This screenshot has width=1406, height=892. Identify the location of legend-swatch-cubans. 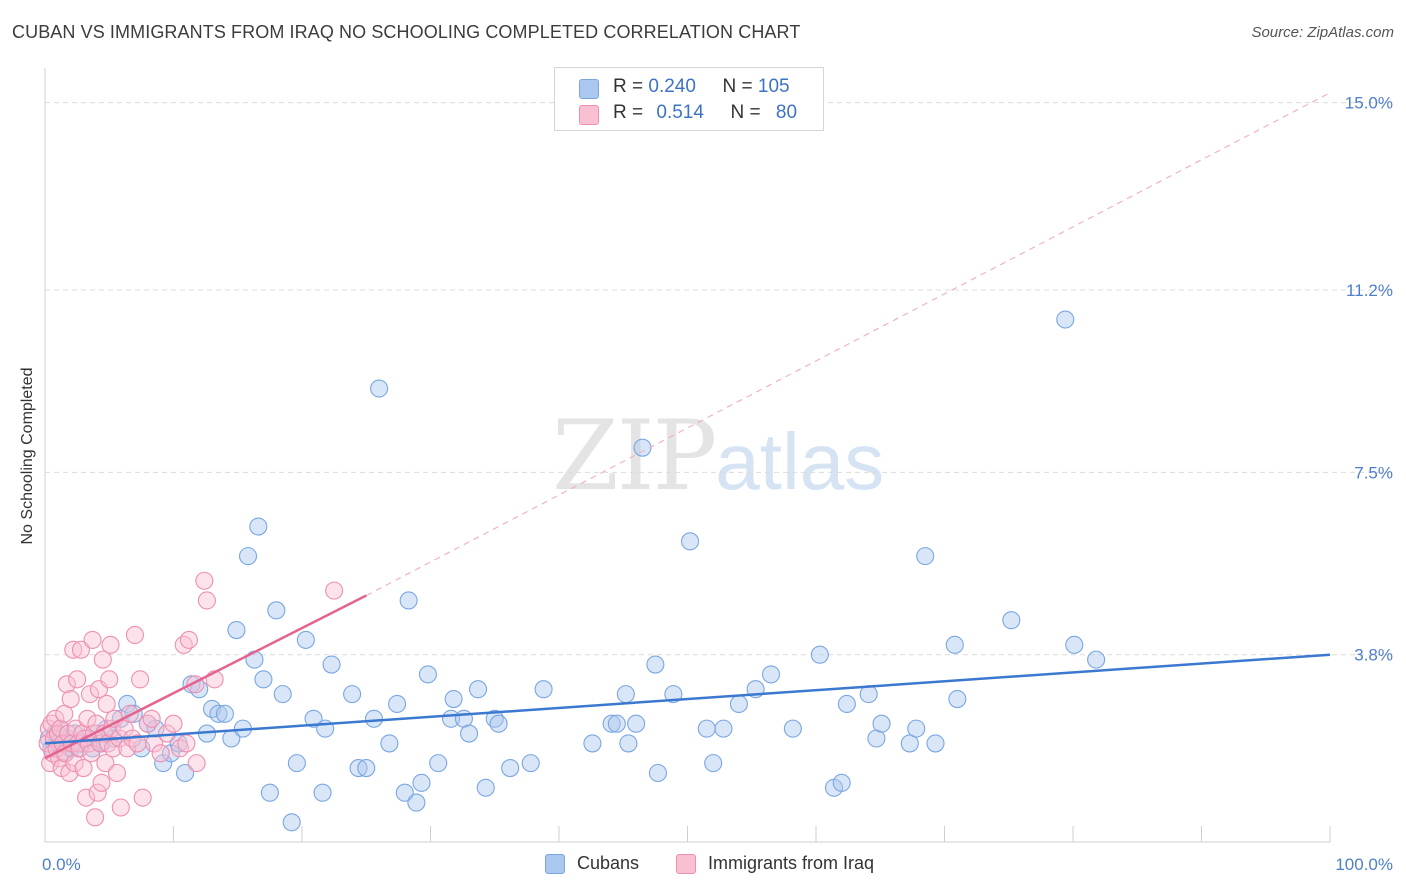
(589, 89).